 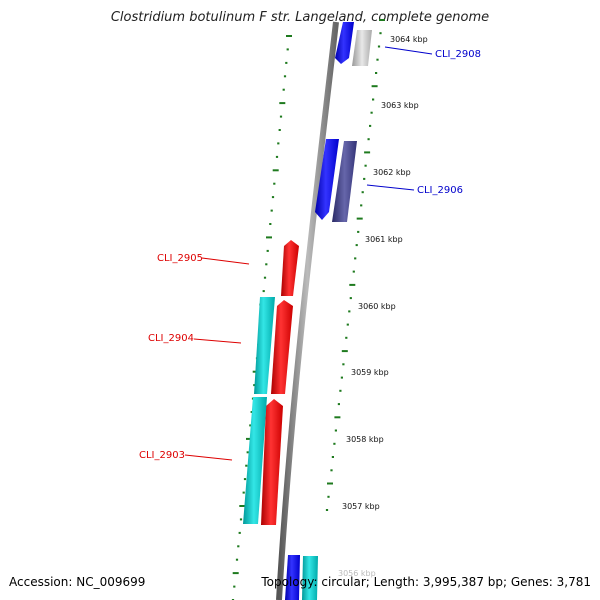 I want to click on tick-label: 3061 kbp, so click(x=384, y=239).